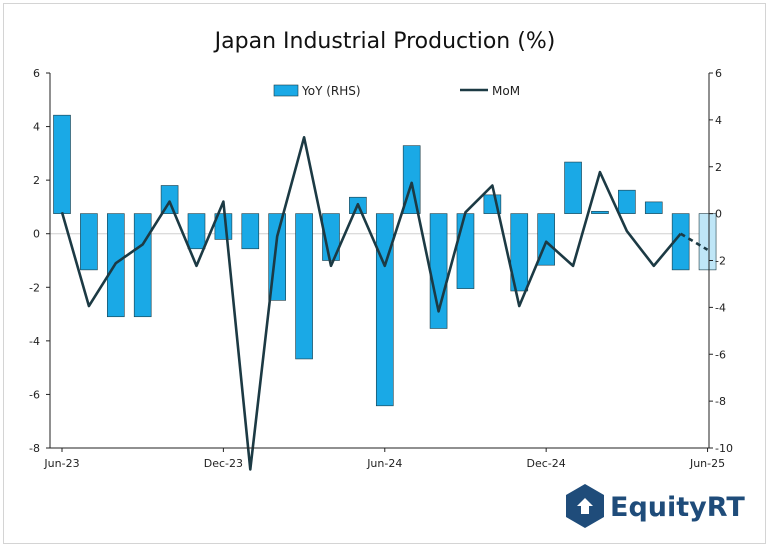 The height and width of the screenshot is (549, 771). I want to click on y-right-tick-label: -4, so click(720, 307).